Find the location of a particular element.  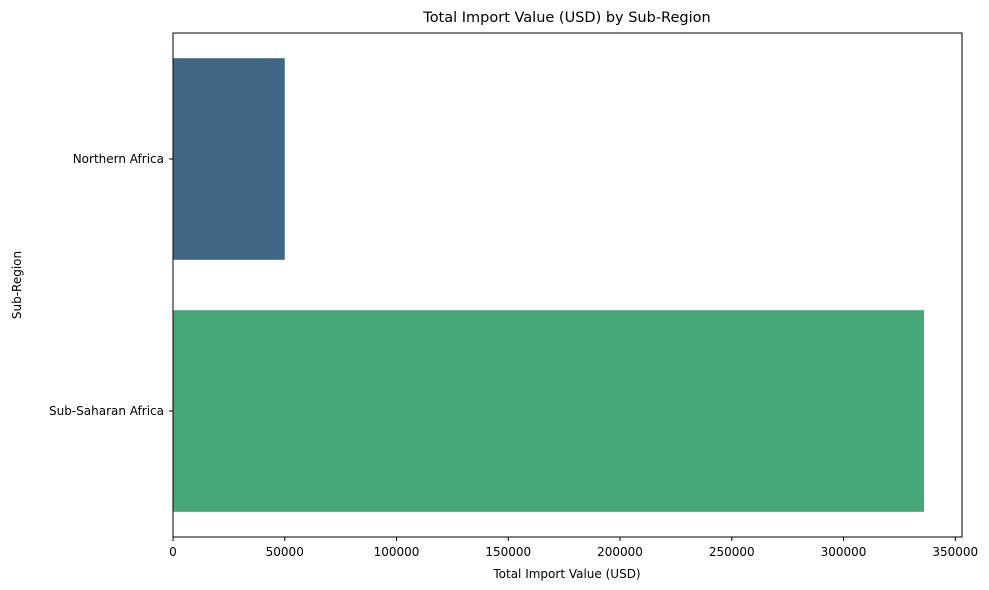

chart-title: Total Import Value (USD) by Sub-Region is located at coordinates (566, 18).